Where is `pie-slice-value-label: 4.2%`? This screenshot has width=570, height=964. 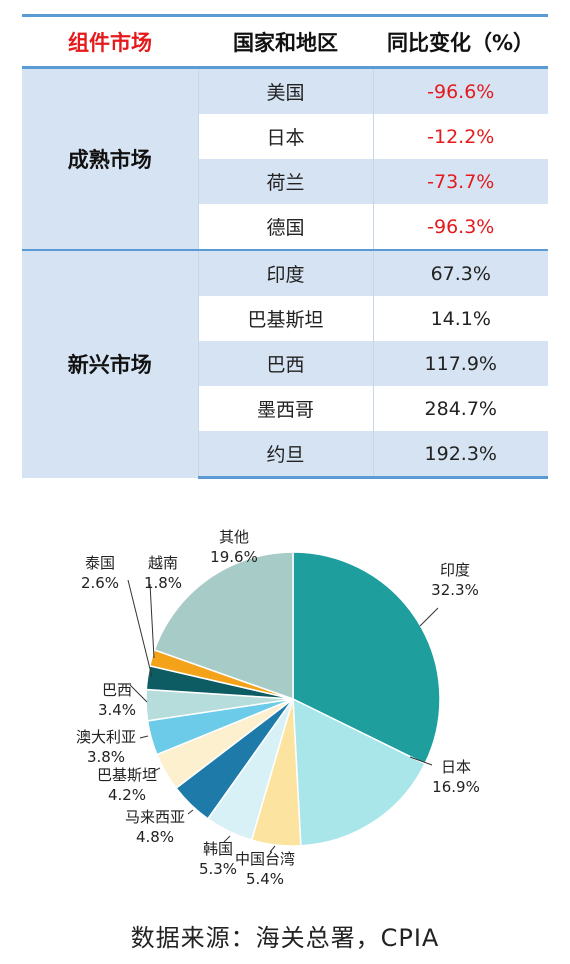
pie-slice-value-label: 4.2% is located at coordinates (127, 795).